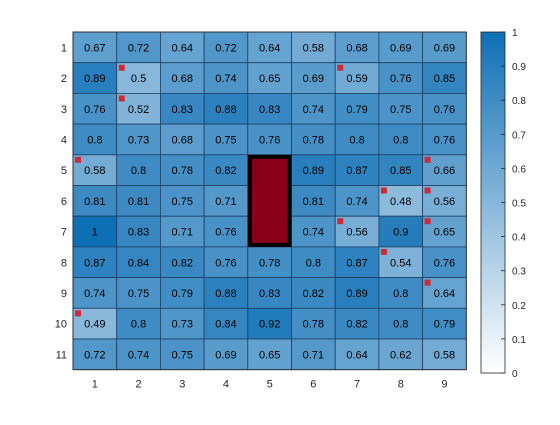 The image size is (560, 425). Describe the element at coordinates (519, 67) in the screenshot. I see `colorbar-tick-label: 0.9` at that location.